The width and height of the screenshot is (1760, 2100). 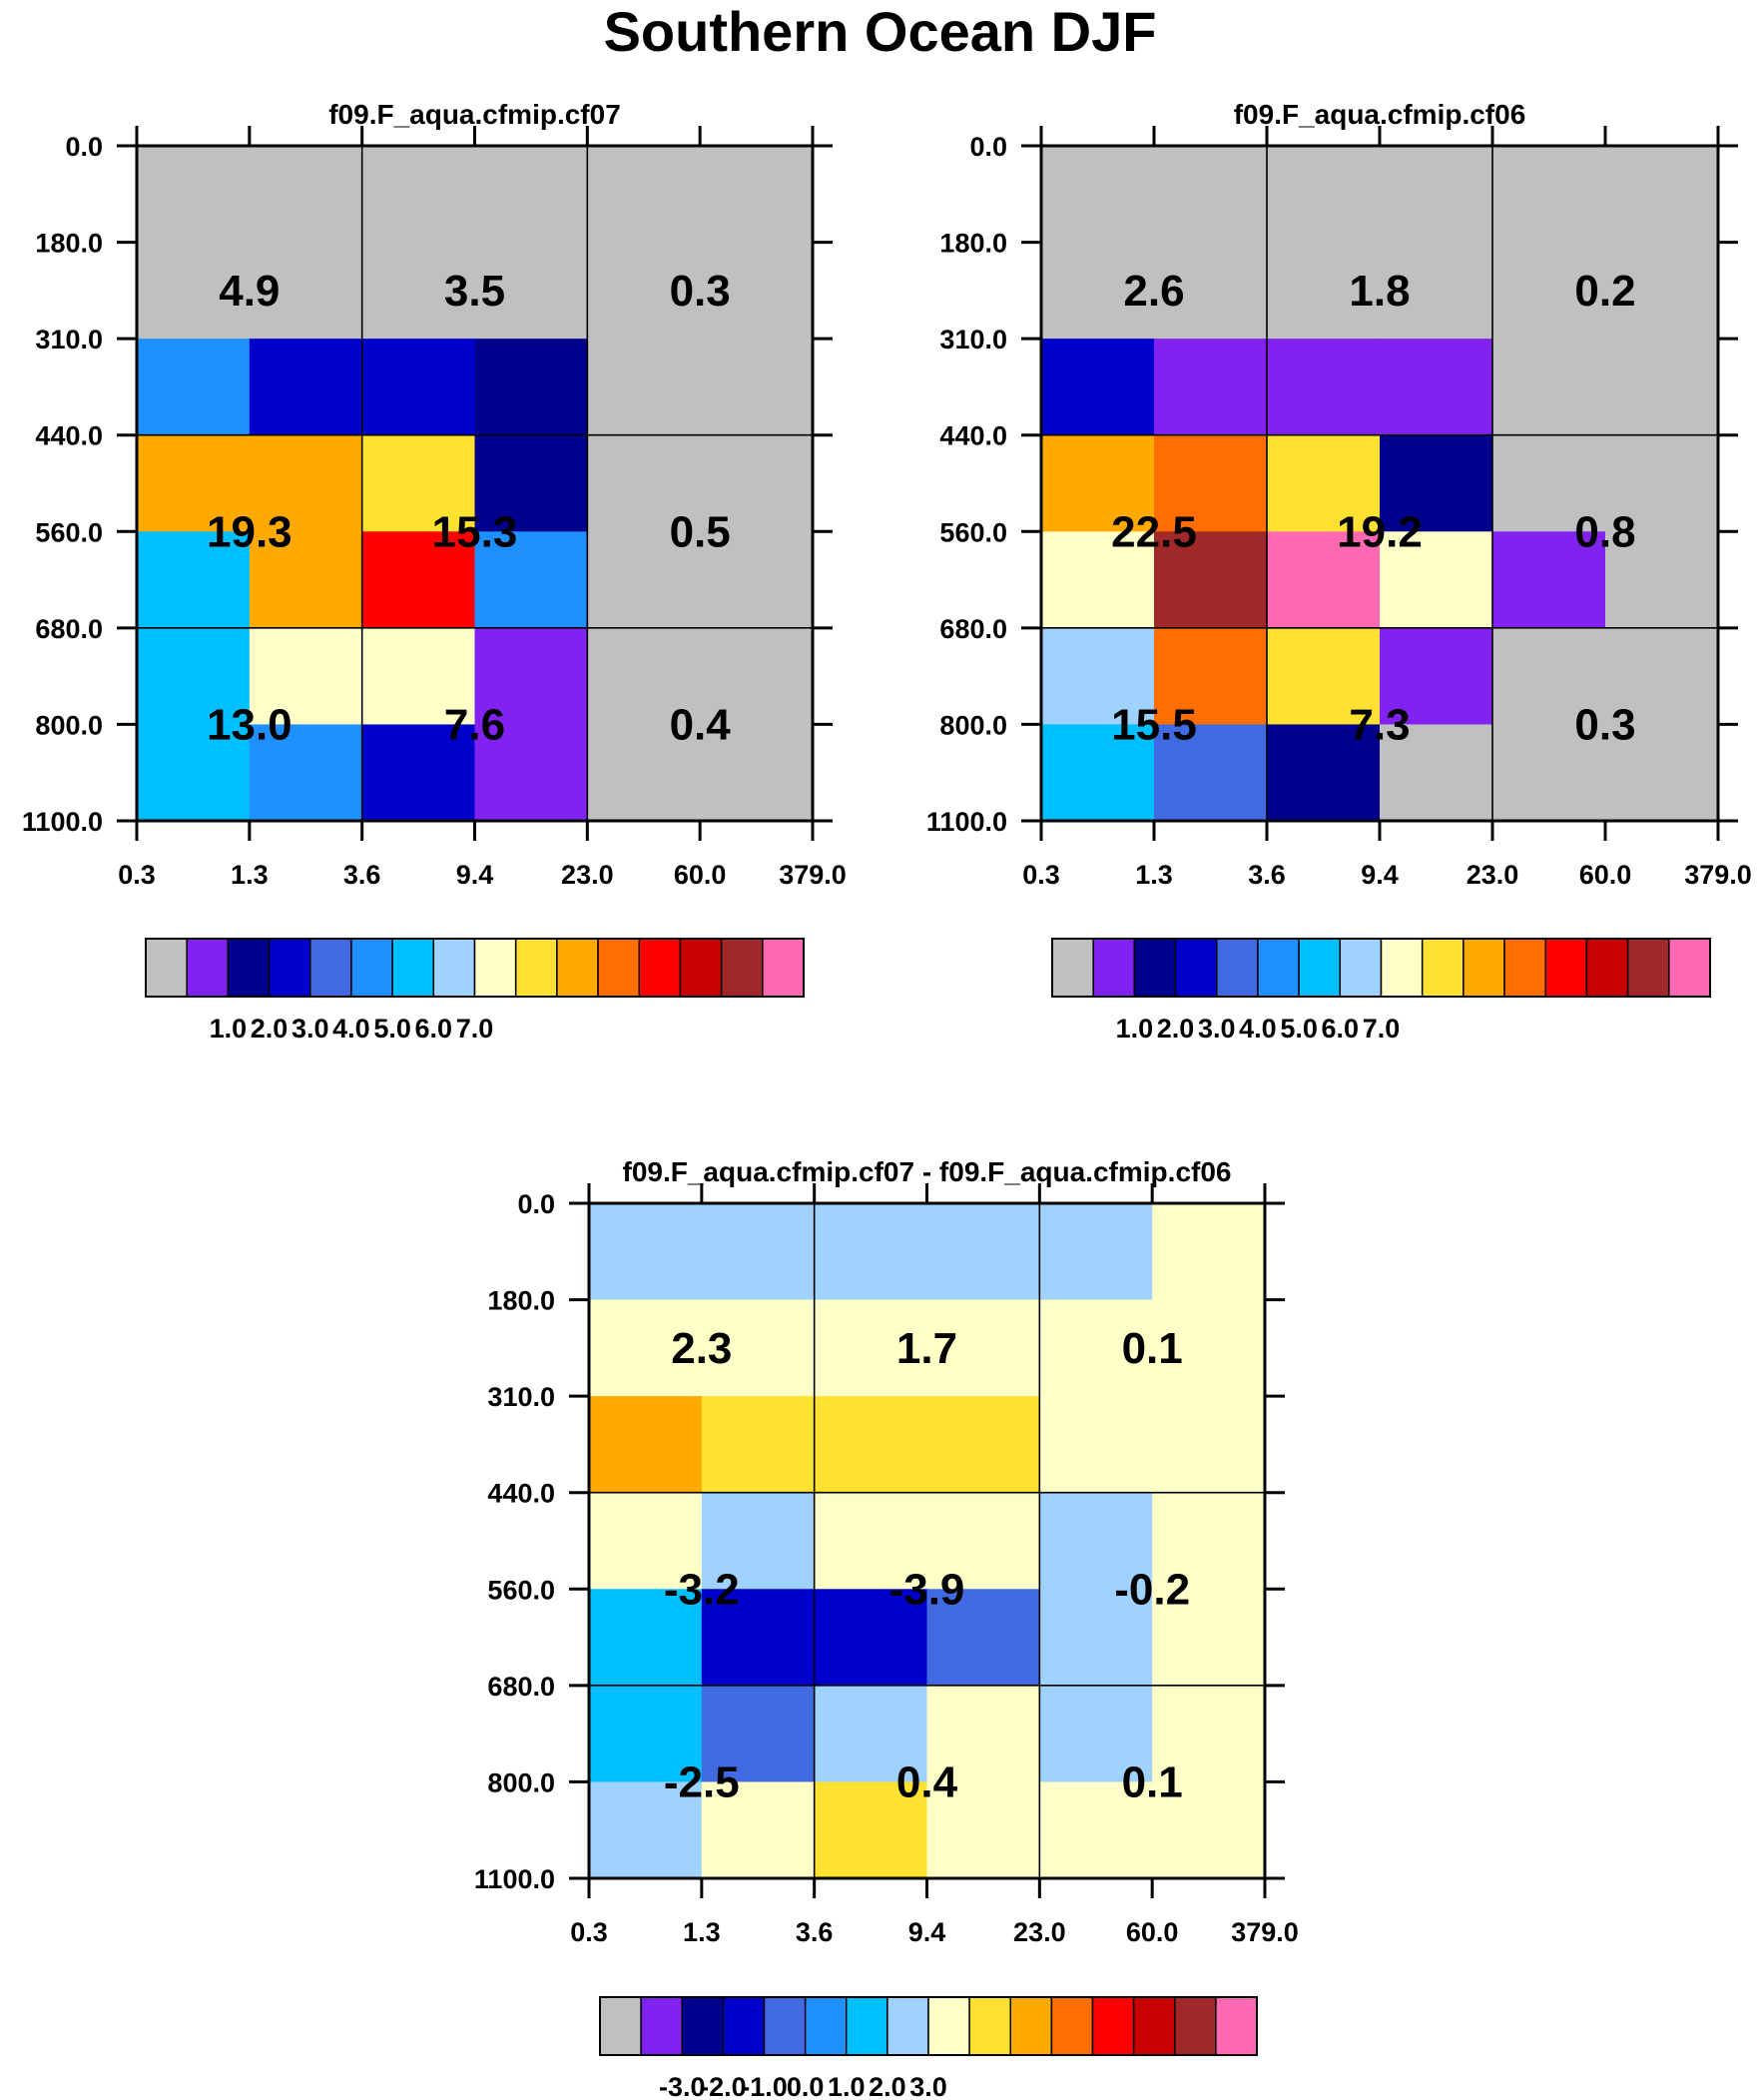 What do you see at coordinates (1379, 291) in the screenshot?
I see `data-label: 1.8` at bounding box center [1379, 291].